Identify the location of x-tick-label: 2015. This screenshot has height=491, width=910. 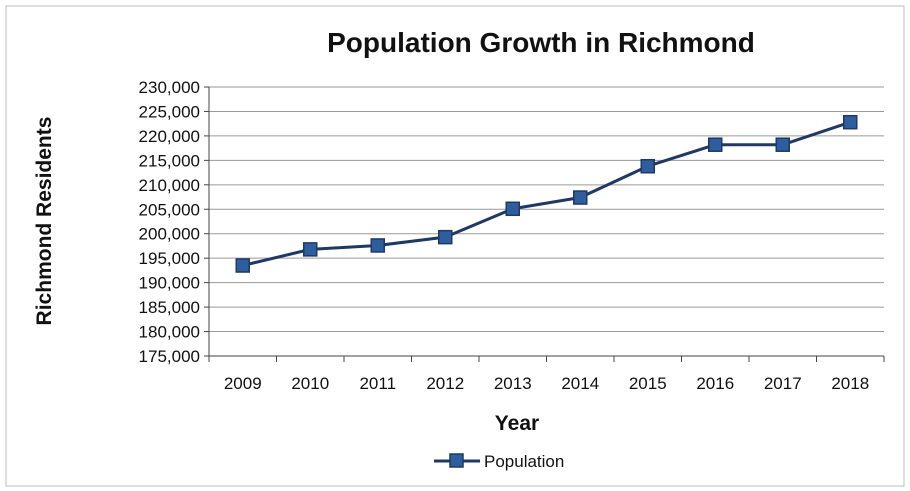
(648, 383).